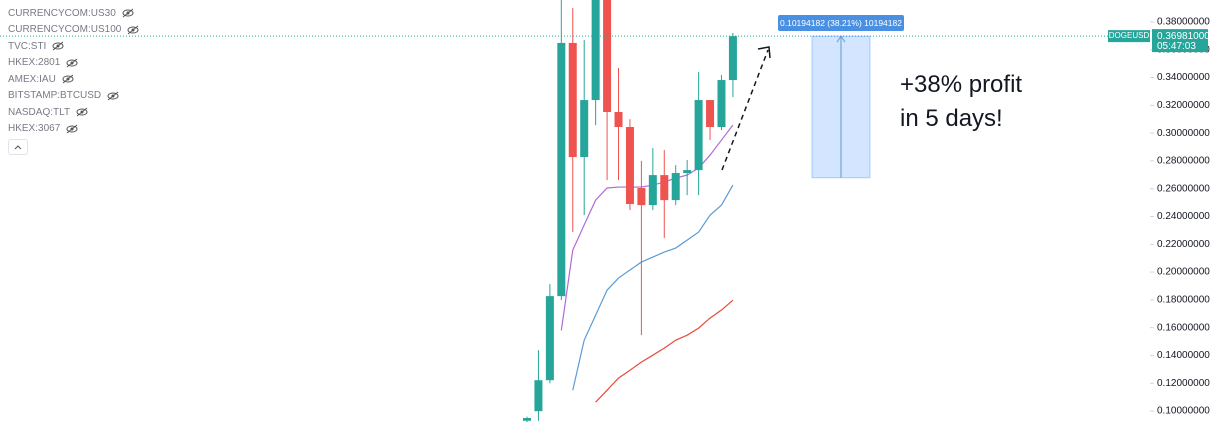 Image resolution: width=1210 pixels, height=423 pixels. Describe the element at coordinates (34, 129) in the screenshot. I see `symbol-name: HKEX:3067` at that location.